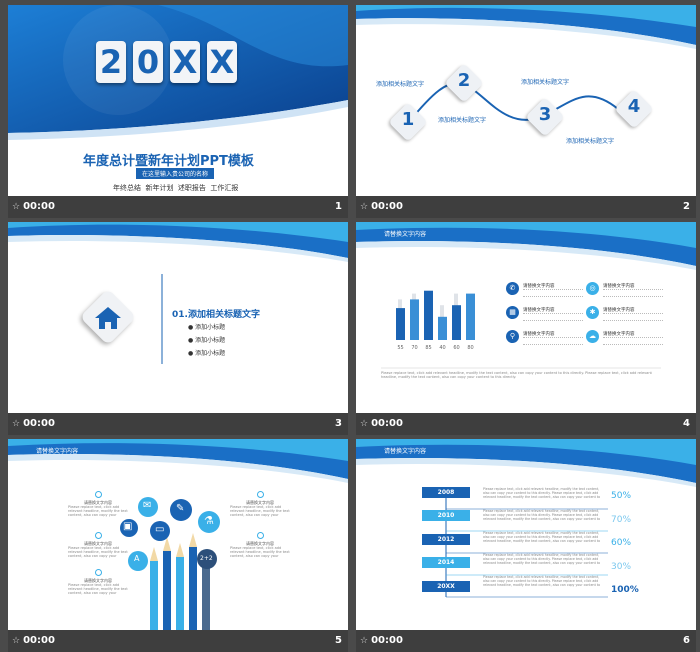 This screenshot has width=700, height=652. I want to click on section-heading: 01.添加相关标题文字, so click(216, 315).